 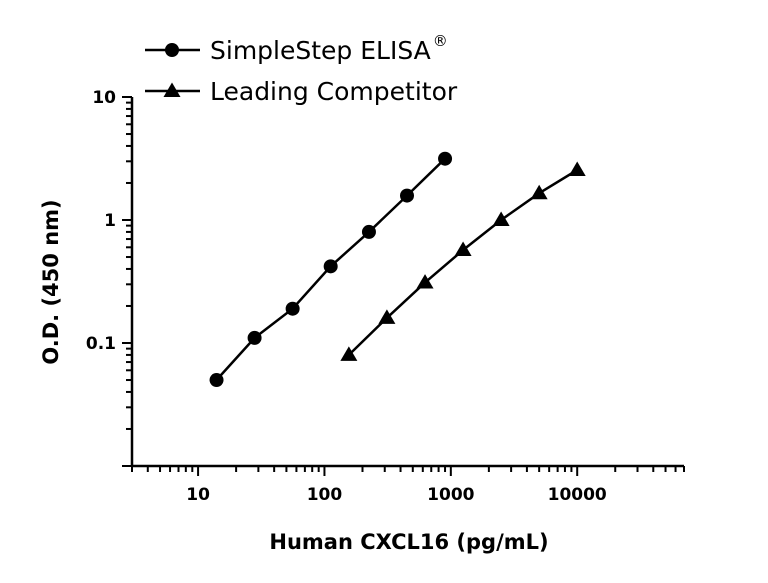 I want to click on legend-label: SimpleStep ELISA, so click(x=320, y=50).